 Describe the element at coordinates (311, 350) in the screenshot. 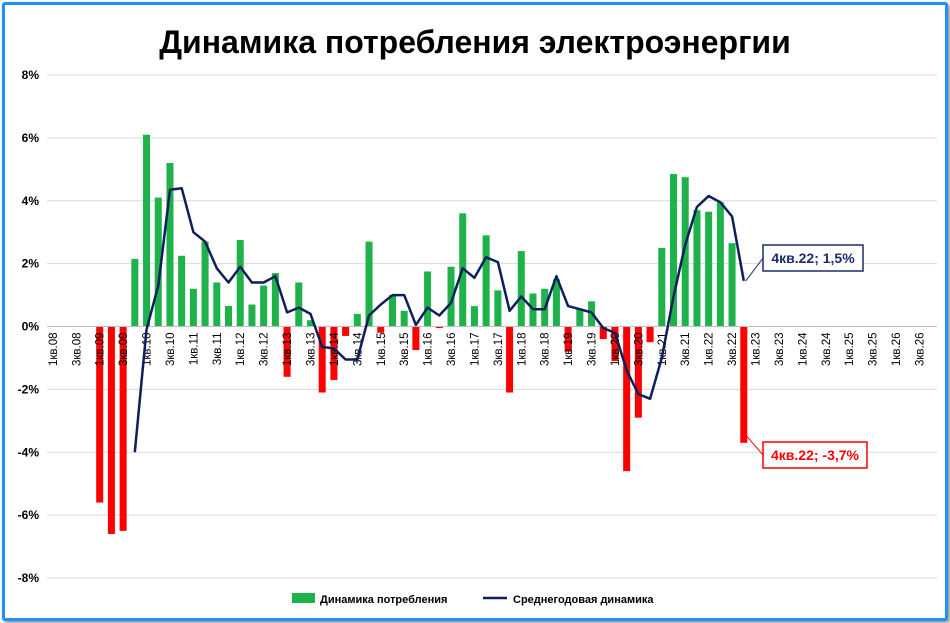

I see `x-tick-label: 3кв.13` at that location.